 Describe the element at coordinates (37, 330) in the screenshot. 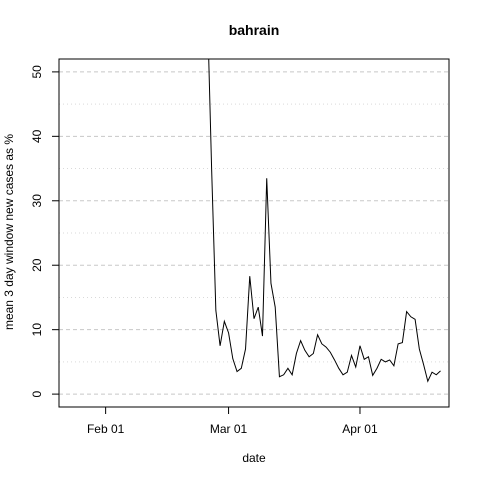

I see `y-tick-label: 10` at that location.